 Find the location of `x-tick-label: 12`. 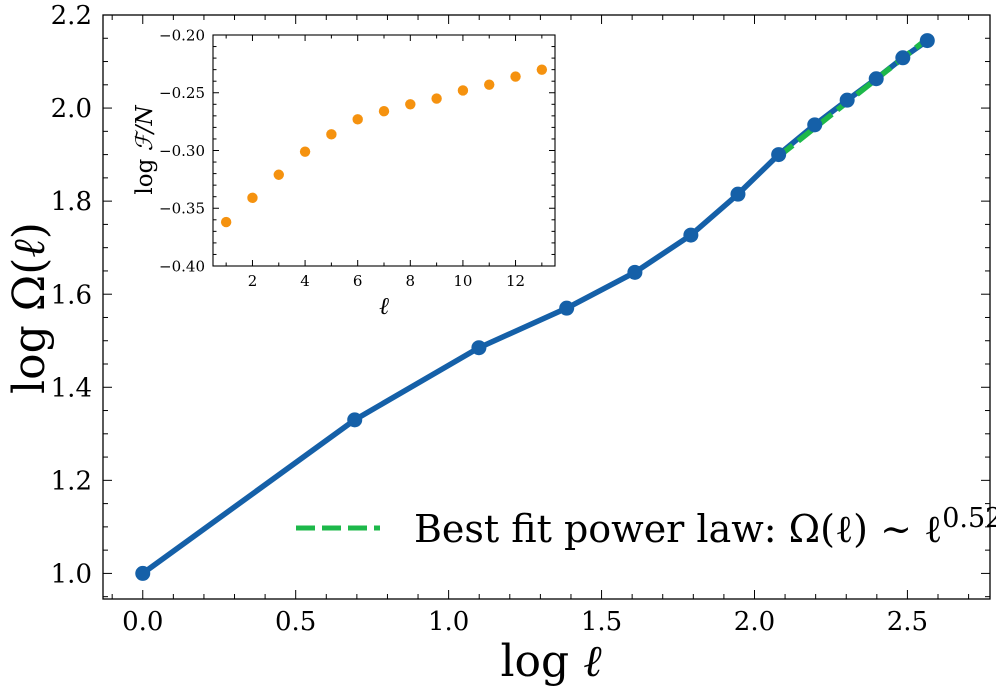

x-tick-label: 12 is located at coordinates (515, 281).